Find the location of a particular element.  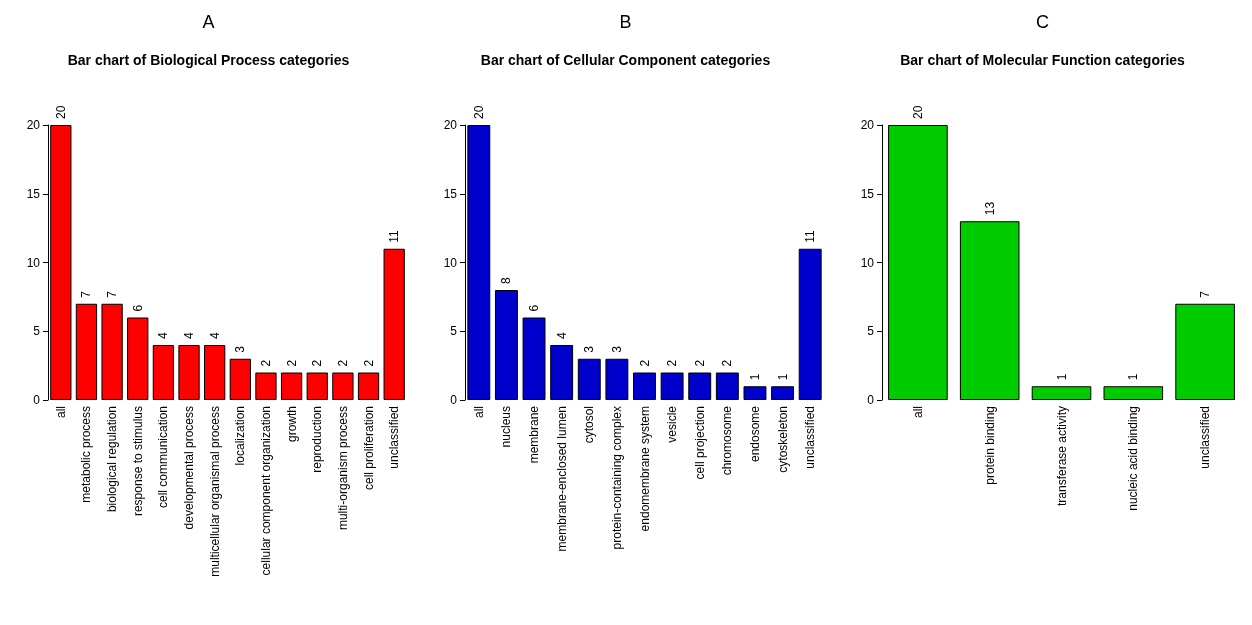

chart-subtitle: Bar chart of Biological Process categories is located at coordinates (208, 60).